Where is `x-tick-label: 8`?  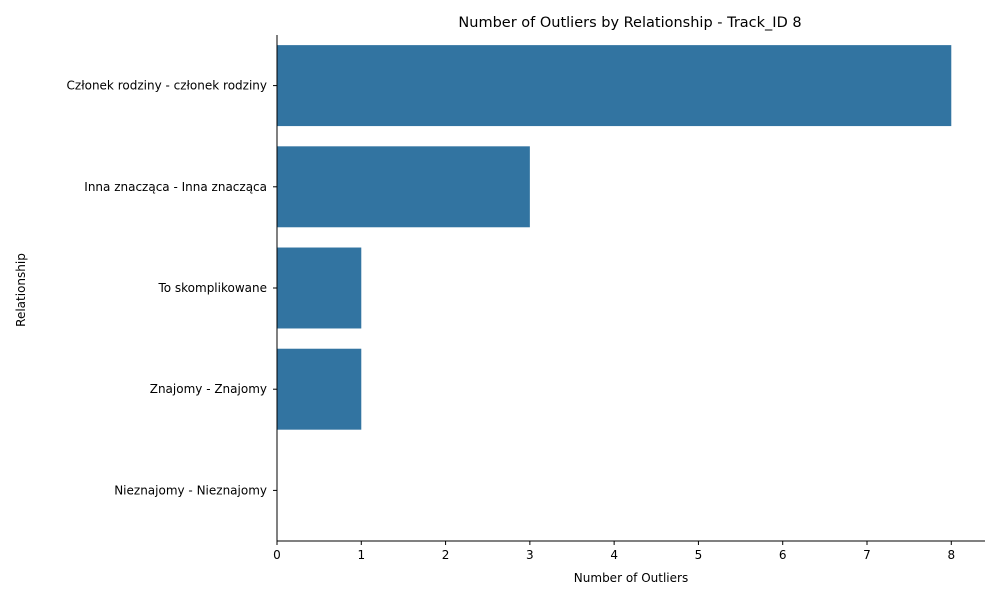 x-tick-label: 8 is located at coordinates (951, 555).